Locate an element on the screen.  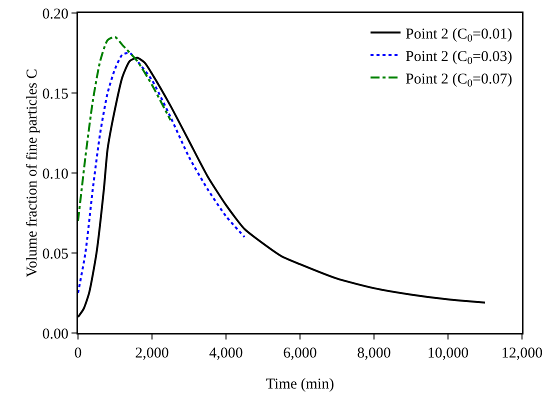
legend-label: Point 2 (C$_{0}$=0.03) is located at coordinates (459, 57).